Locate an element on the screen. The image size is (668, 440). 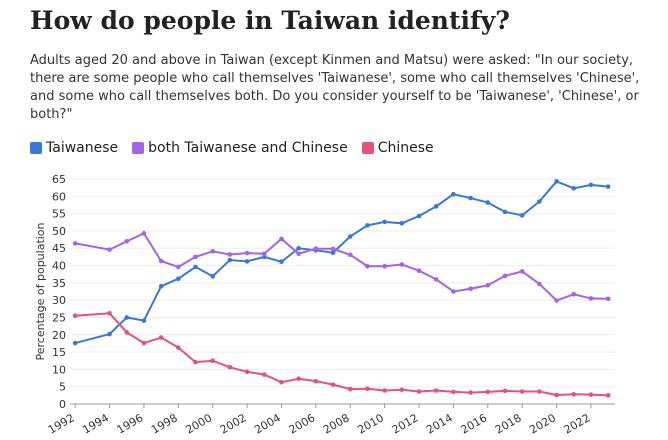
y-tick-label: 25 is located at coordinates (59, 317).